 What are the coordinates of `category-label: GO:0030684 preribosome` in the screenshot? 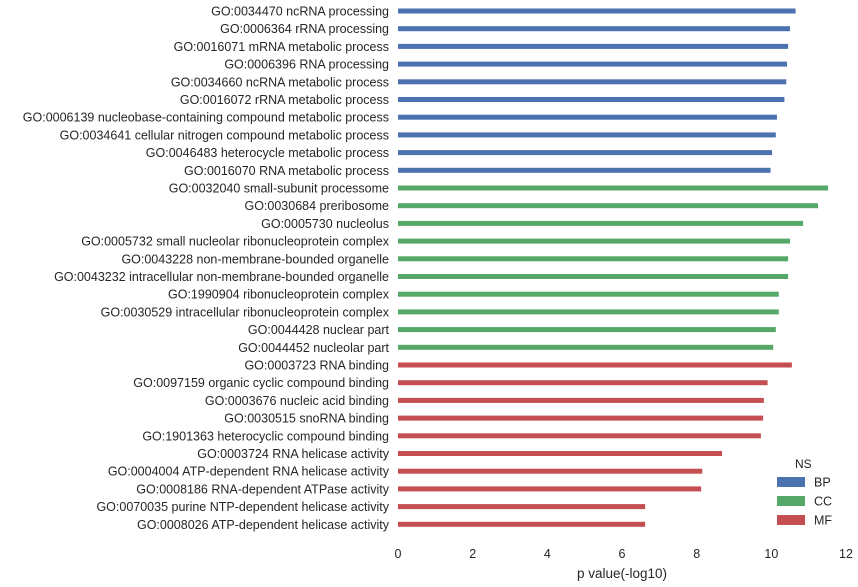 It's located at (316, 206).